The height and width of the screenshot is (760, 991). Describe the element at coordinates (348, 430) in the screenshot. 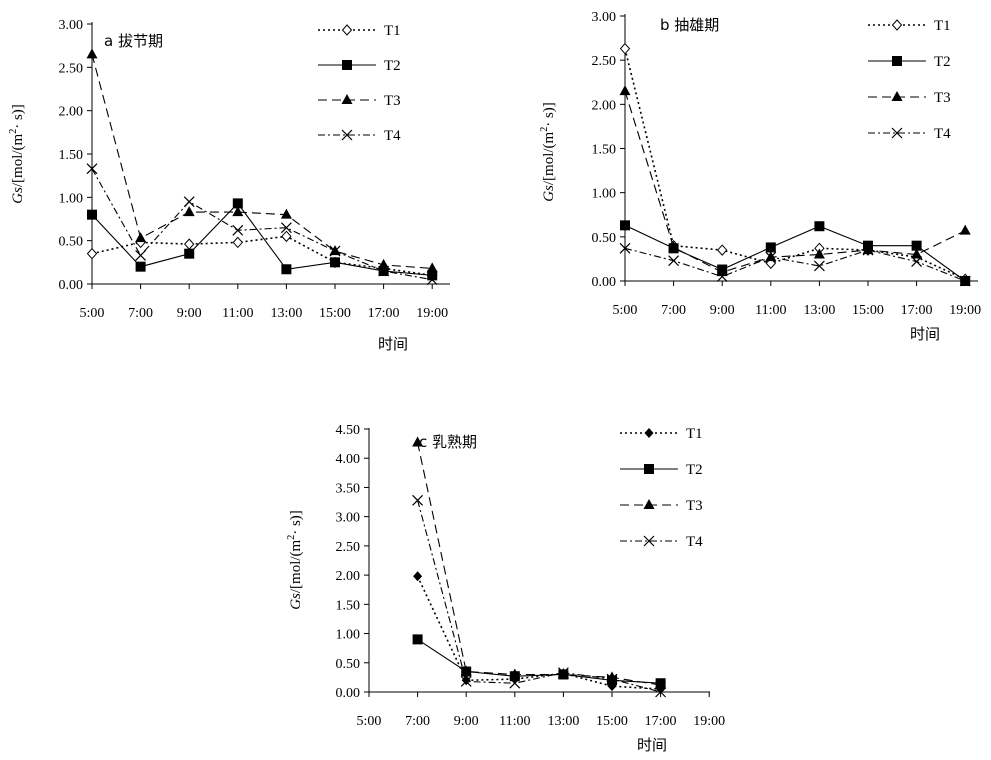

I see `y-tick-label: 4.50` at that location.